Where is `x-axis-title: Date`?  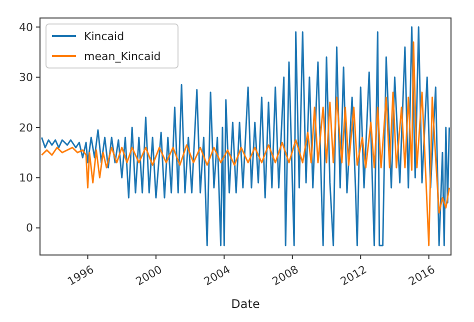 x-axis-title: Date is located at coordinates (245, 304).